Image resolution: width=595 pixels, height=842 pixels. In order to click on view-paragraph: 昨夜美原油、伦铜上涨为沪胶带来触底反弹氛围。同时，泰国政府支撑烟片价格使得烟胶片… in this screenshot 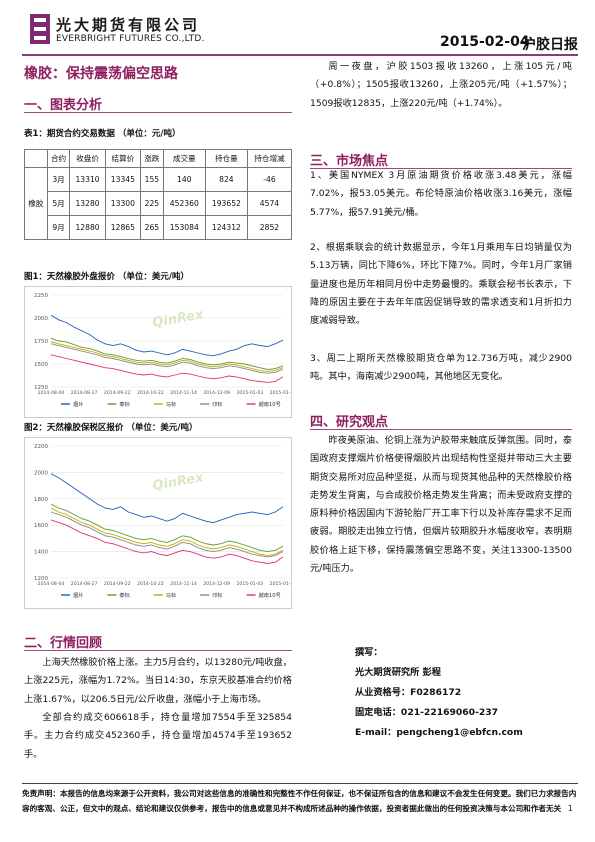, I will do `click(441, 505)`.